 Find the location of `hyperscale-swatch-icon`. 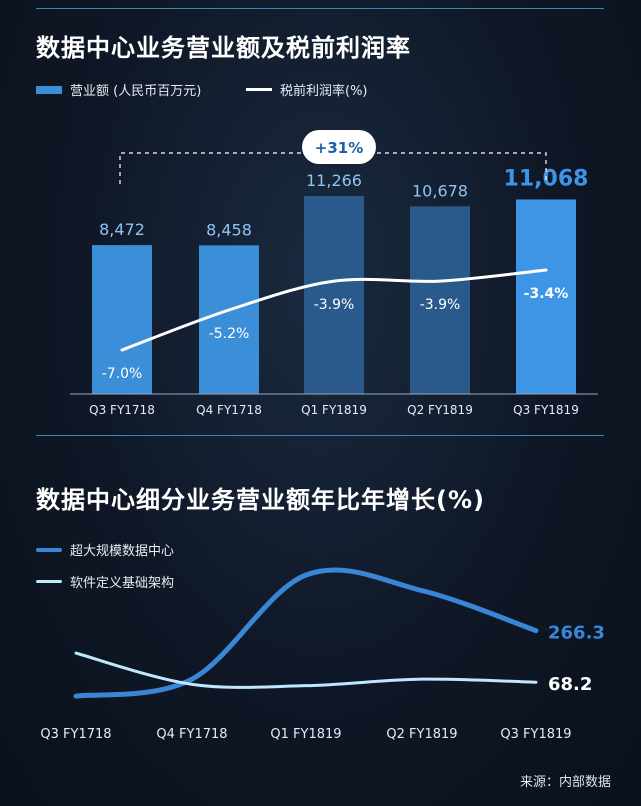

hyperscale-swatch-icon is located at coordinates (49, 549).